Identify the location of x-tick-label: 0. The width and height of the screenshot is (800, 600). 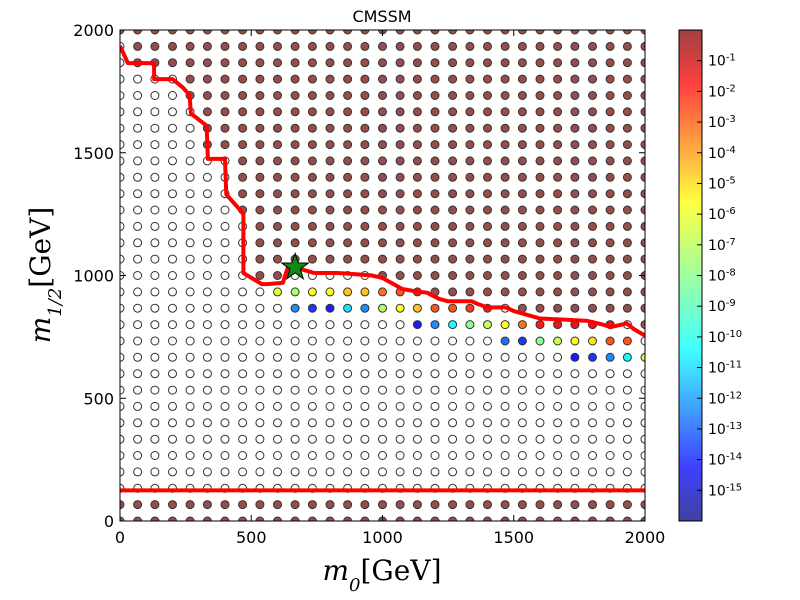
(120, 537).